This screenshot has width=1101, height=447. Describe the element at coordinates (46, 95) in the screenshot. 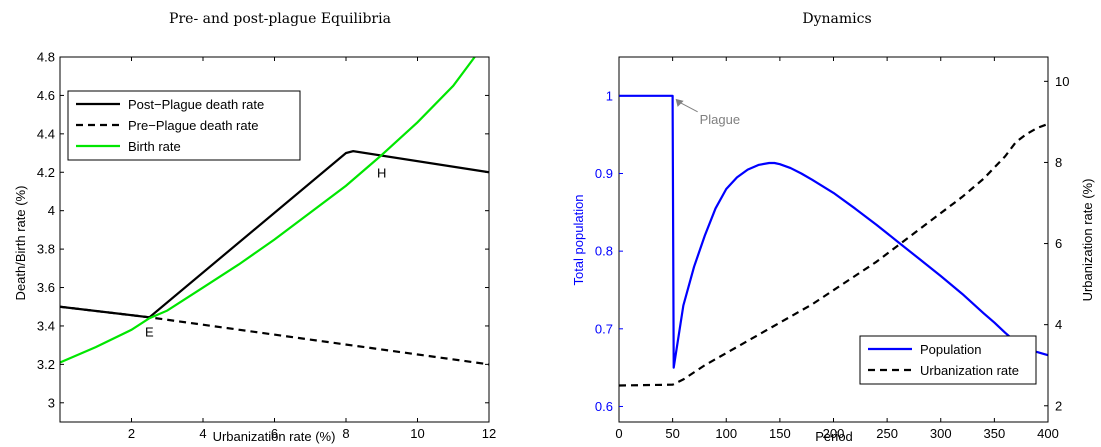

I see `left-ytick-label: 4.6` at that location.